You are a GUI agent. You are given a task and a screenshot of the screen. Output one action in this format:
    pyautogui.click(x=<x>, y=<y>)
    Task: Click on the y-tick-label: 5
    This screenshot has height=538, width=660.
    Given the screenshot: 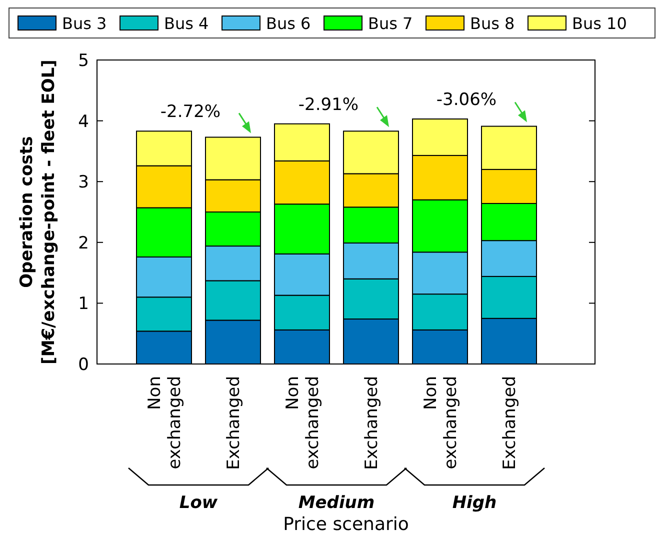 What is the action you would take?
    pyautogui.click(x=83, y=61)
    